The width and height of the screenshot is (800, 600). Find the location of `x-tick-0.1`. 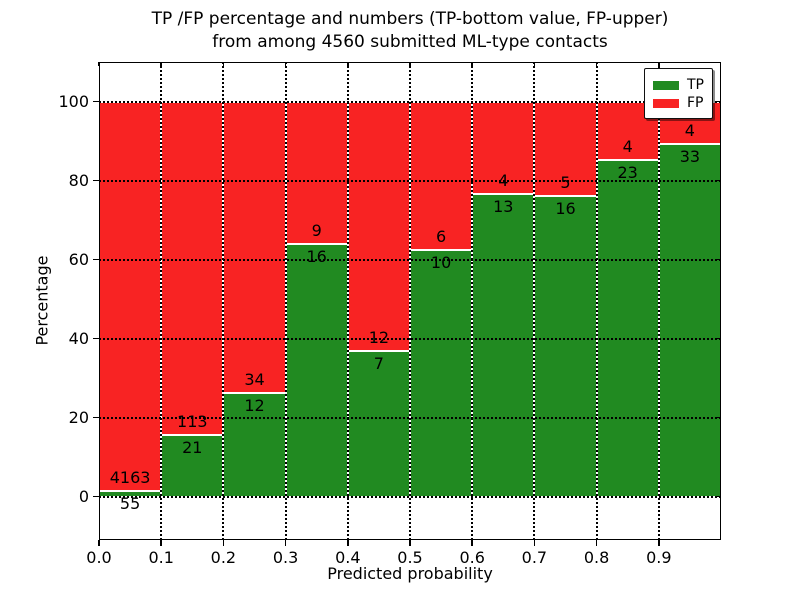

x-tick-0.1 is located at coordinates (161, 543).